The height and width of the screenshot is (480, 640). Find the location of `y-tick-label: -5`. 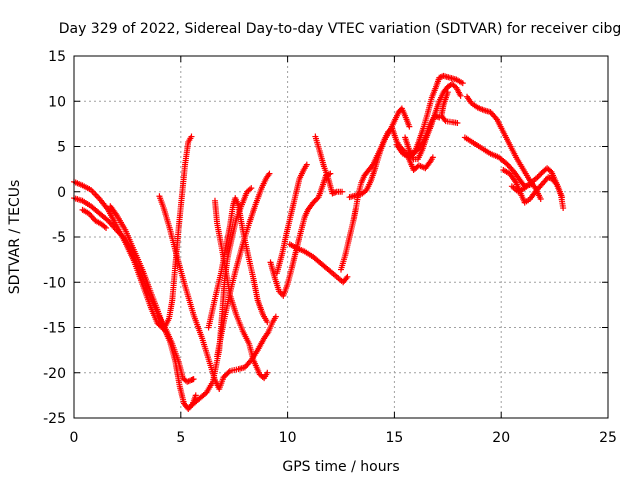

y-tick-label: -5 is located at coordinates (59, 238).